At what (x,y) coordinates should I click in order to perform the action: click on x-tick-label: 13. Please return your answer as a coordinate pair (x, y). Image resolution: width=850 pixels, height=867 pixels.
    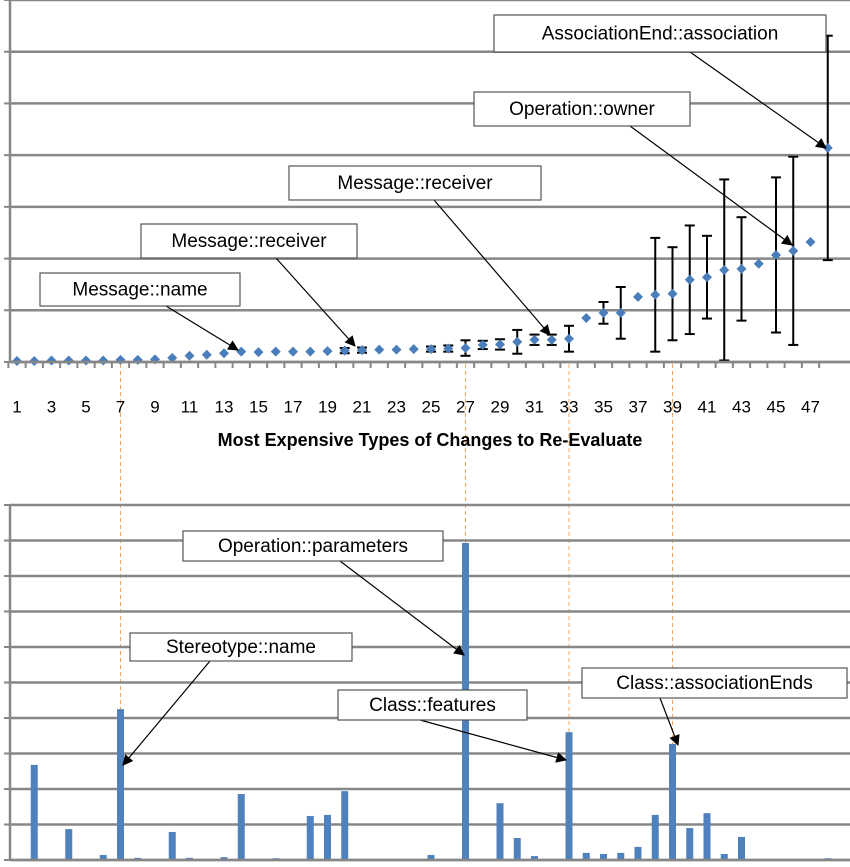
    Looking at the image, I should click on (224, 406).